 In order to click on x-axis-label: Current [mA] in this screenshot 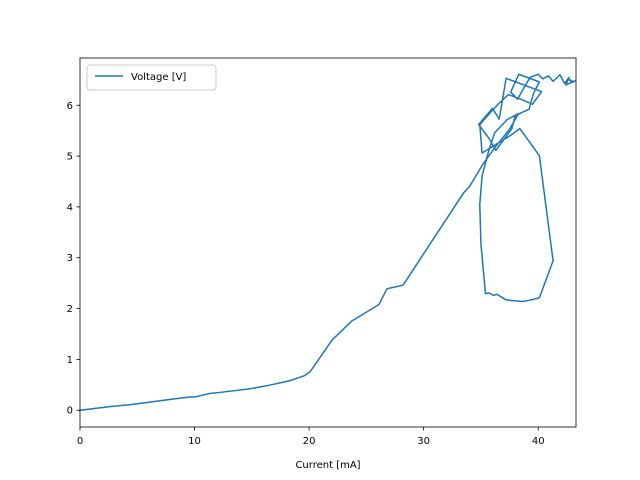, I will do `click(327, 465)`.